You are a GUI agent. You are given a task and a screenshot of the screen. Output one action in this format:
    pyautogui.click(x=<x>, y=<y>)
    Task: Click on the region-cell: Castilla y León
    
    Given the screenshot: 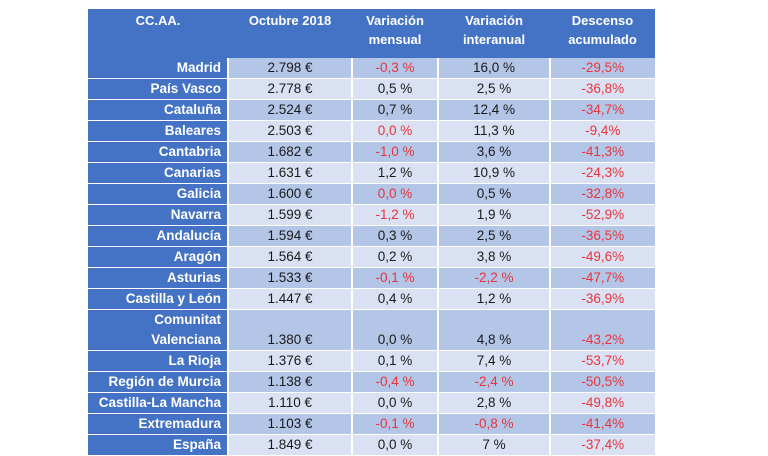 What is the action you would take?
    pyautogui.click(x=158, y=299)
    